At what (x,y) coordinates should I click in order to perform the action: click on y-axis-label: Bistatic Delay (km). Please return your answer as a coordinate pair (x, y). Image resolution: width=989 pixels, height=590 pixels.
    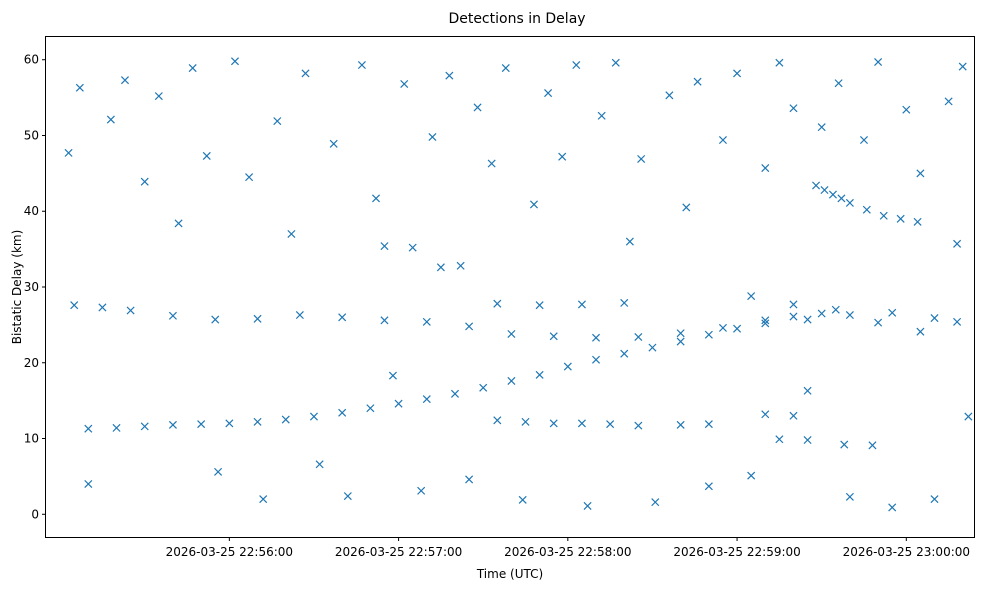
    Looking at the image, I should click on (17, 287).